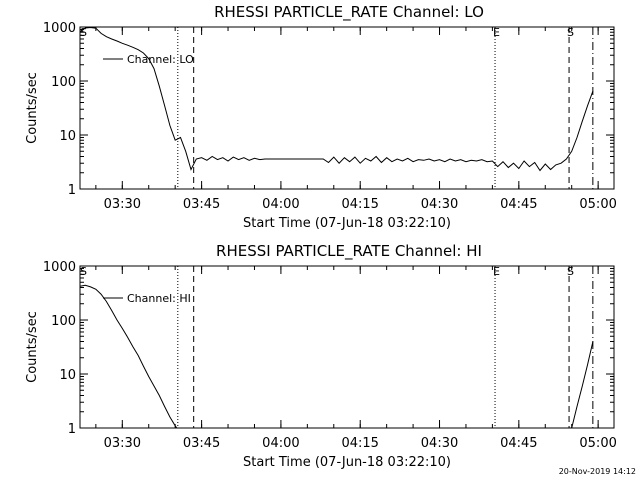  Describe the element at coordinates (349, 12) in the screenshot. I see `chart-title: RHESSI PARTICLE_RATE Channel: LO` at that location.